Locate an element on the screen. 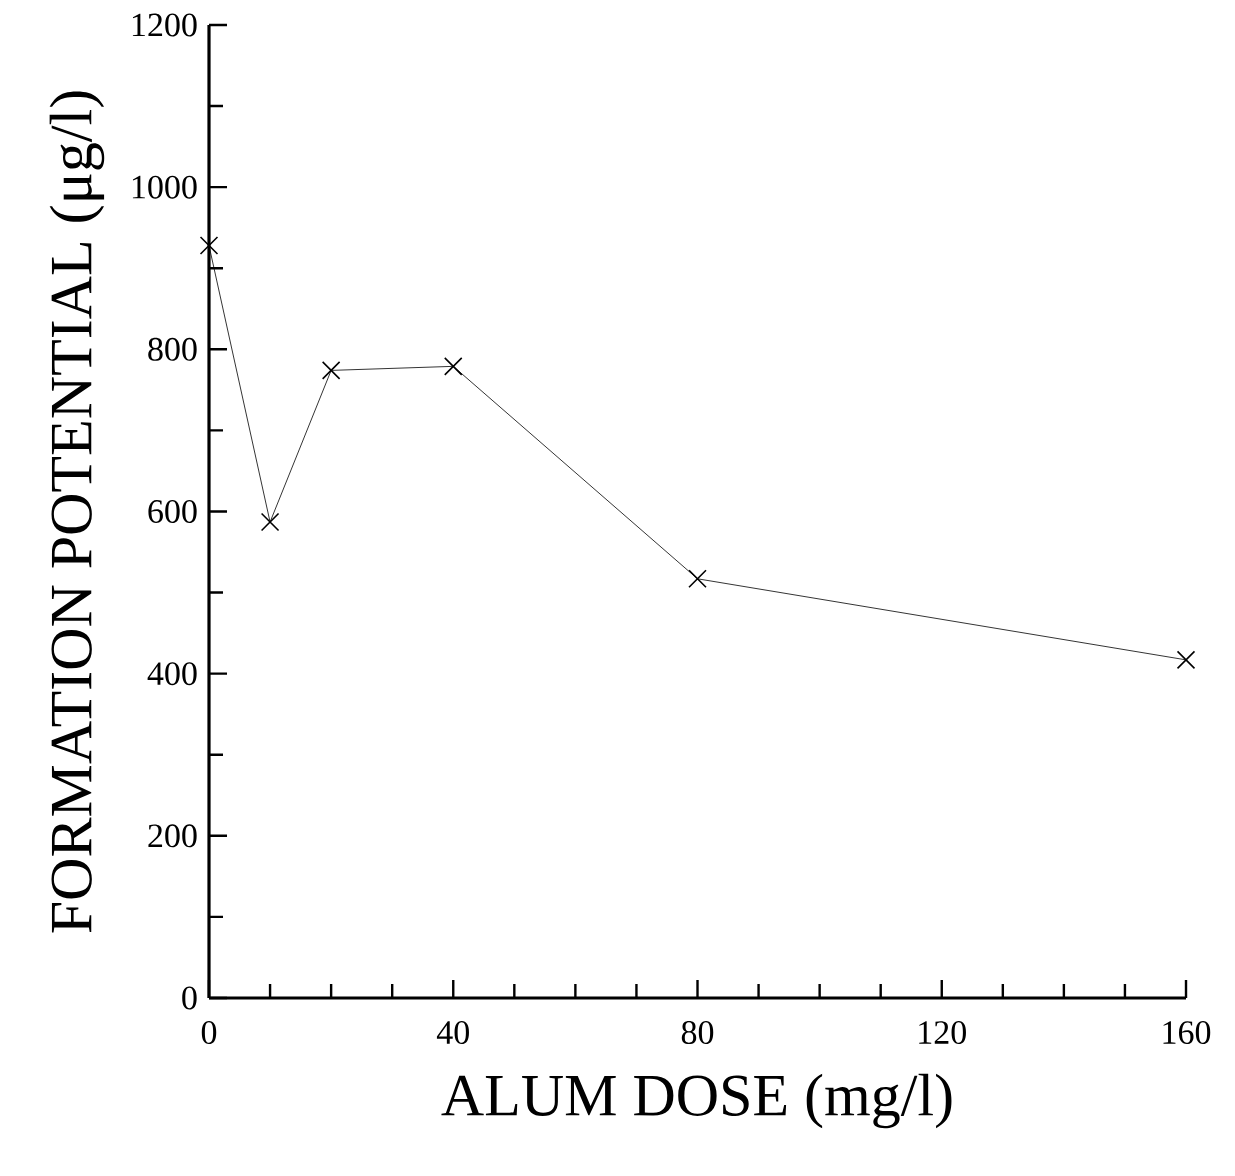 The image size is (1235, 1176). x-axis-title: ALUM DOSE (mg/l) is located at coordinates (696, 1101).